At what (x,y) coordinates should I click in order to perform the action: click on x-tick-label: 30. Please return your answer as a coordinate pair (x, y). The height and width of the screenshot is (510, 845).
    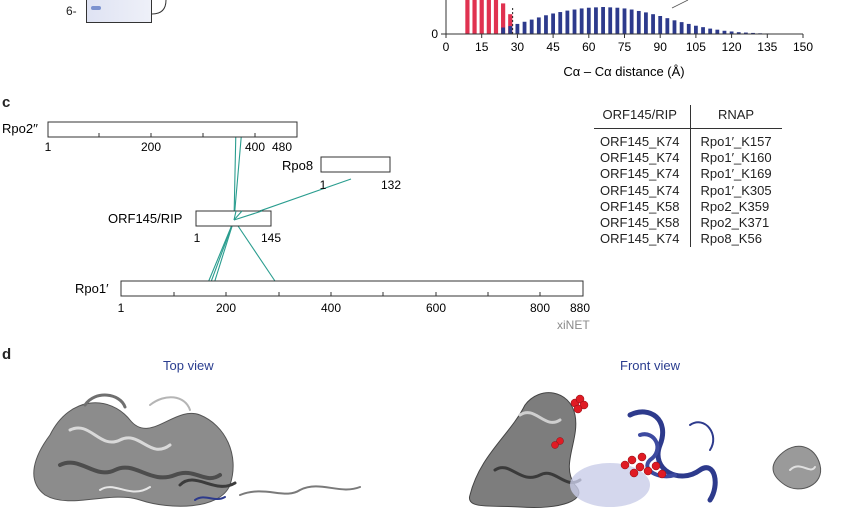
    Looking at the image, I should click on (518, 47).